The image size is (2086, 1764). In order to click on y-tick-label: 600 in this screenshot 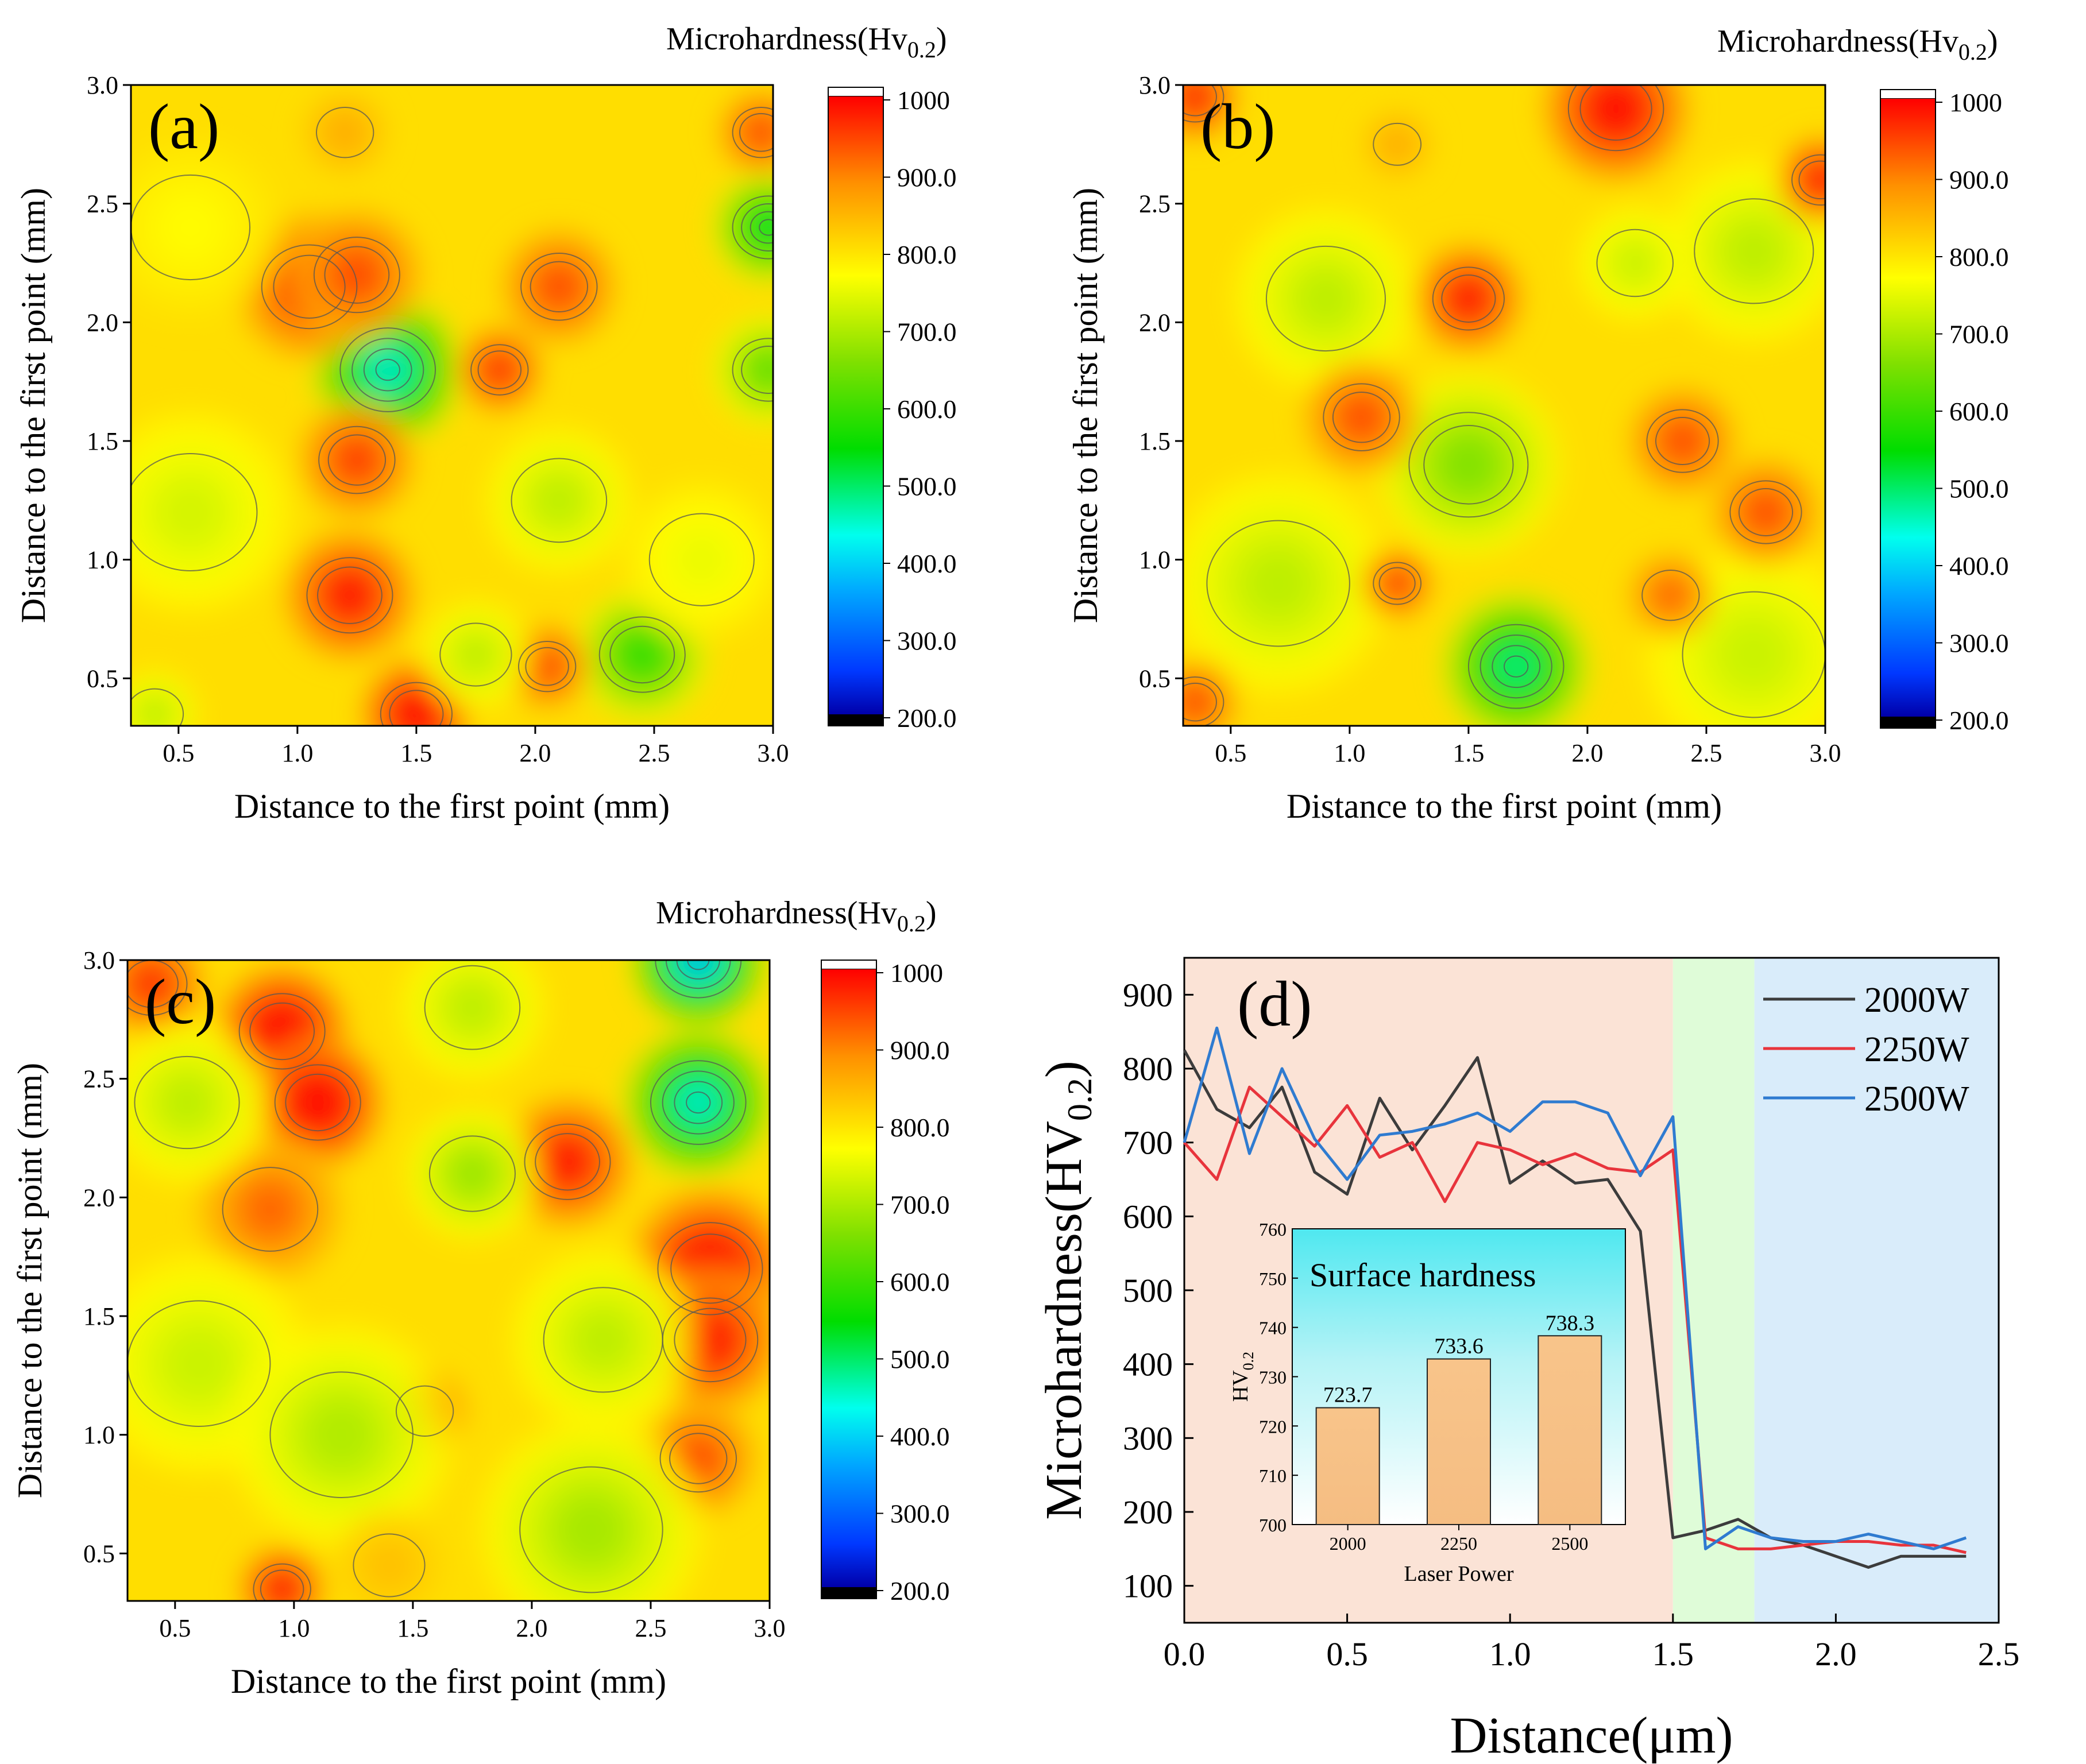, I will do `click(1148, 1216)`.